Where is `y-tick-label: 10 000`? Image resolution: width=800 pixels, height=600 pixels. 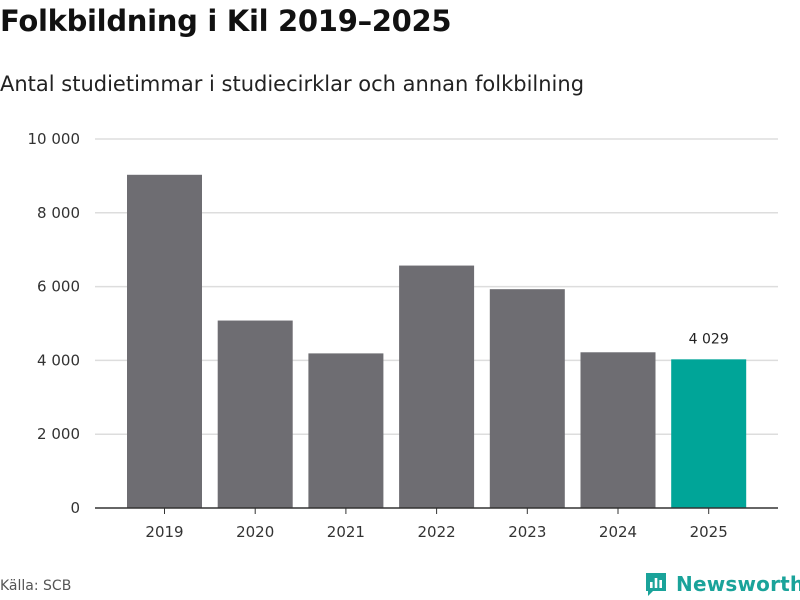
y-tick-label: 10 000 is located at coordinates (54, 139).